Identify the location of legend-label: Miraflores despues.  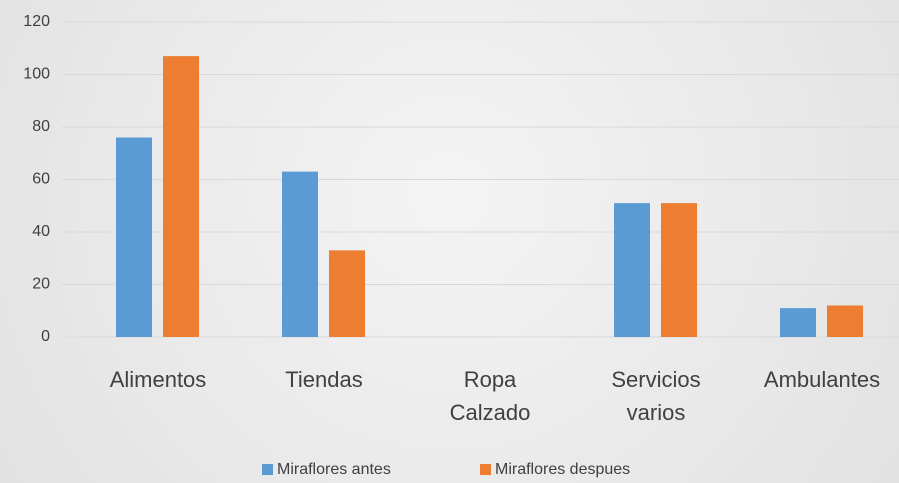
(562, 469).